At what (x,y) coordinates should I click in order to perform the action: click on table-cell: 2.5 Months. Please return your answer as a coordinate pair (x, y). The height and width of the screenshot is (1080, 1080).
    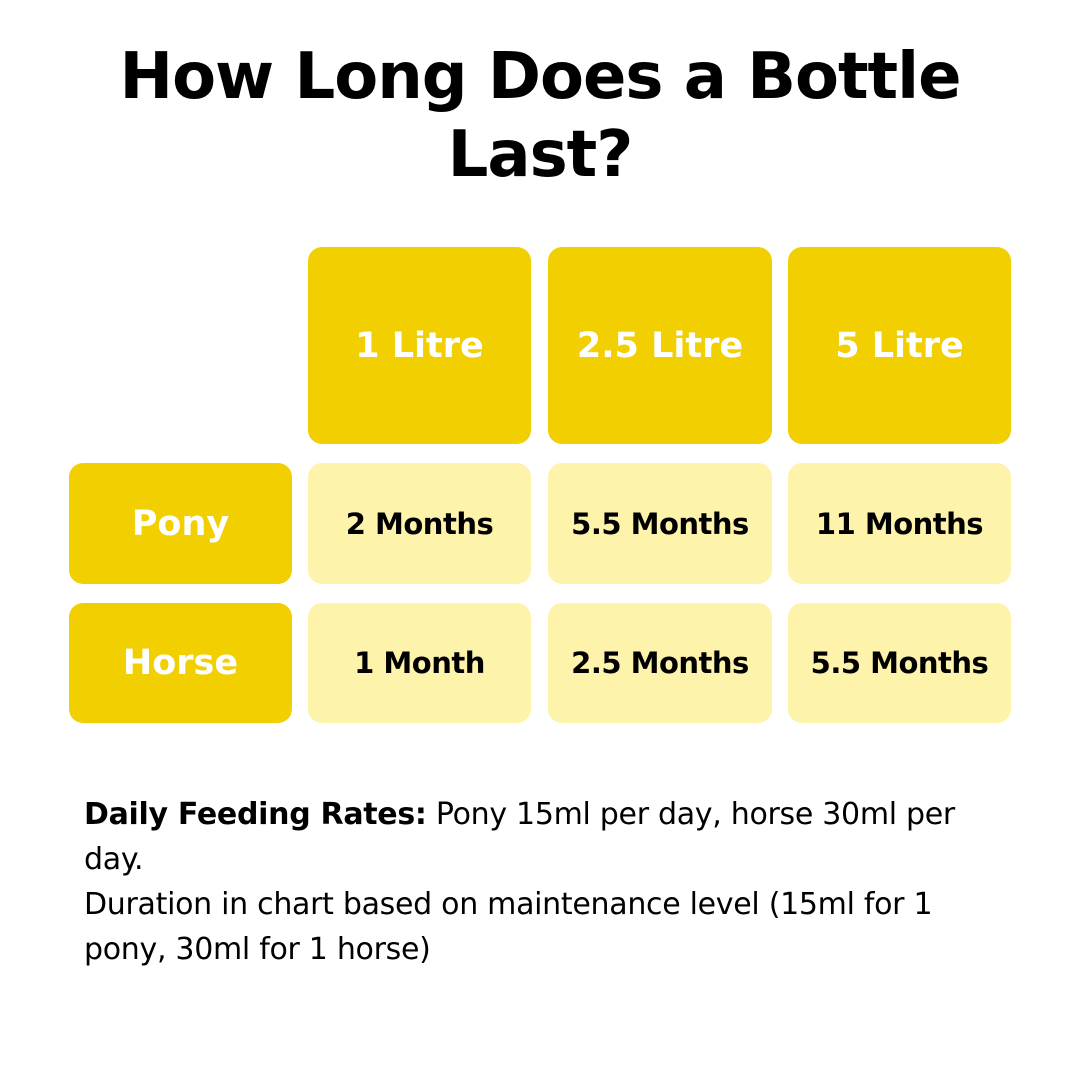
    Looking at the image, I should click on (660, 663).